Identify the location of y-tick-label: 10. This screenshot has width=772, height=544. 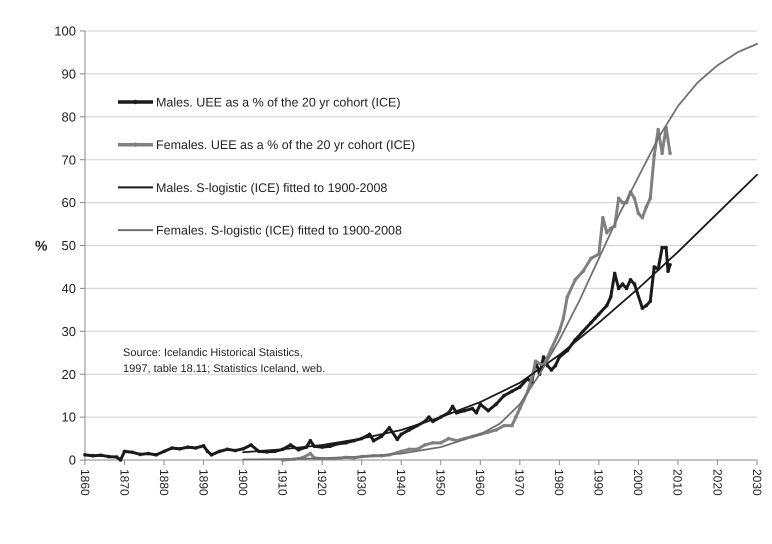
(69, 417).